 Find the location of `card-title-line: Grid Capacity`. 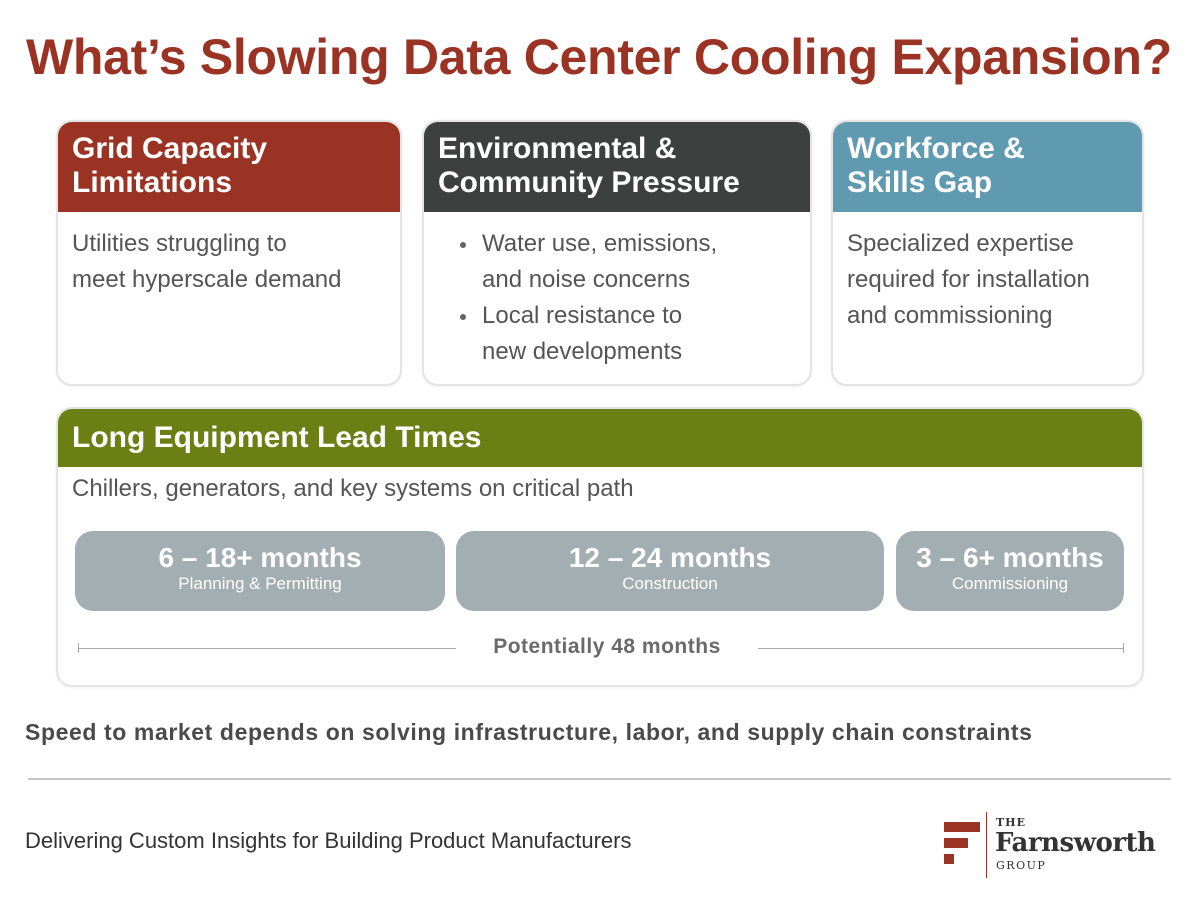

card-title-line: Grid Capacity is located at coordinates (170, 148).